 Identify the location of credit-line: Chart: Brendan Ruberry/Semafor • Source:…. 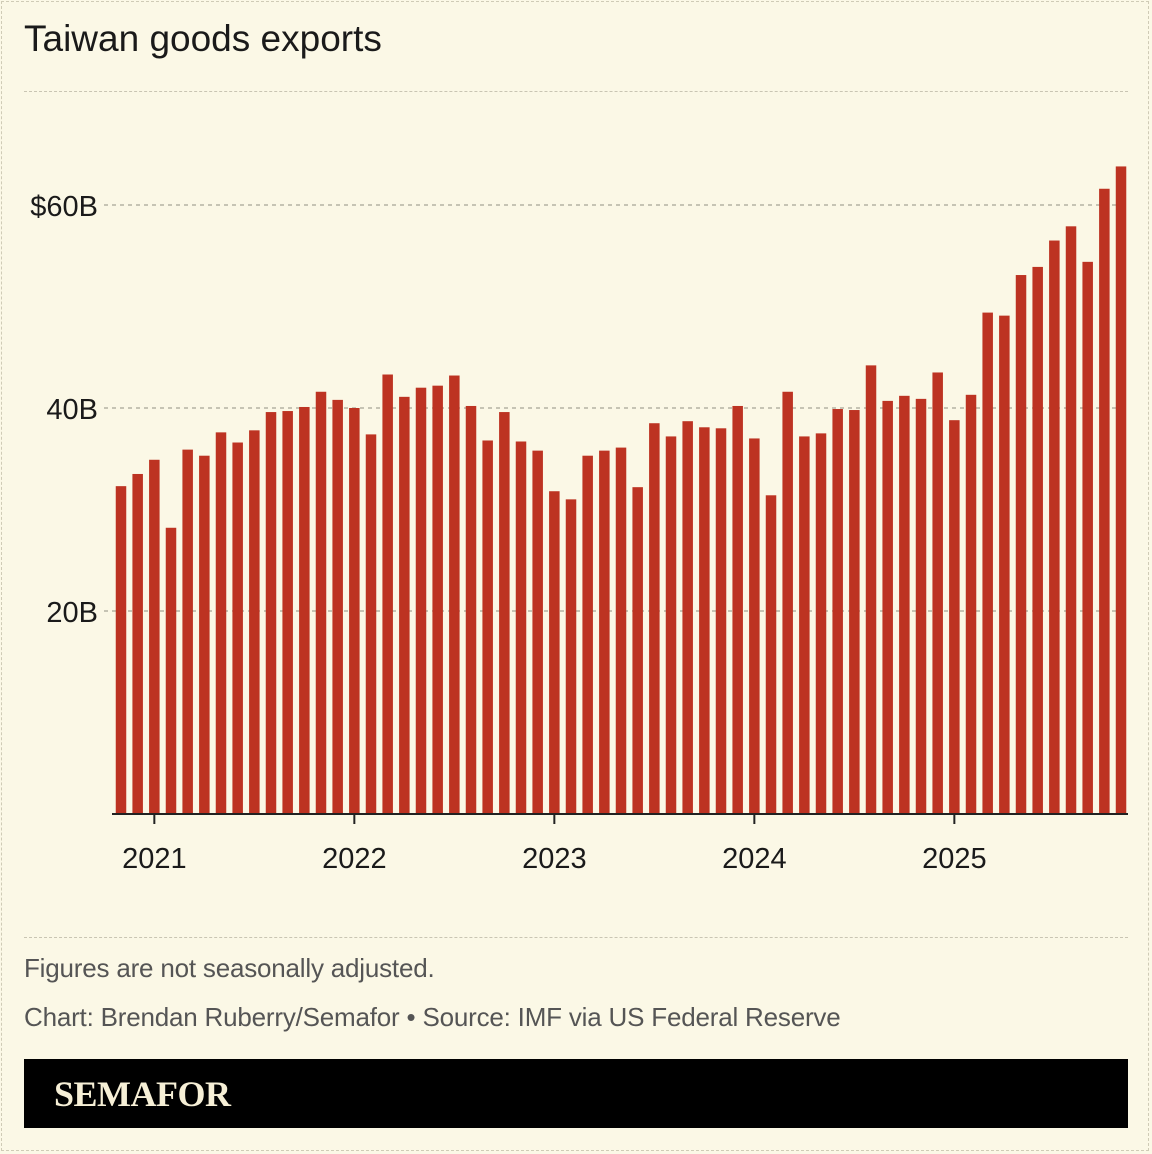
(432, 1017).